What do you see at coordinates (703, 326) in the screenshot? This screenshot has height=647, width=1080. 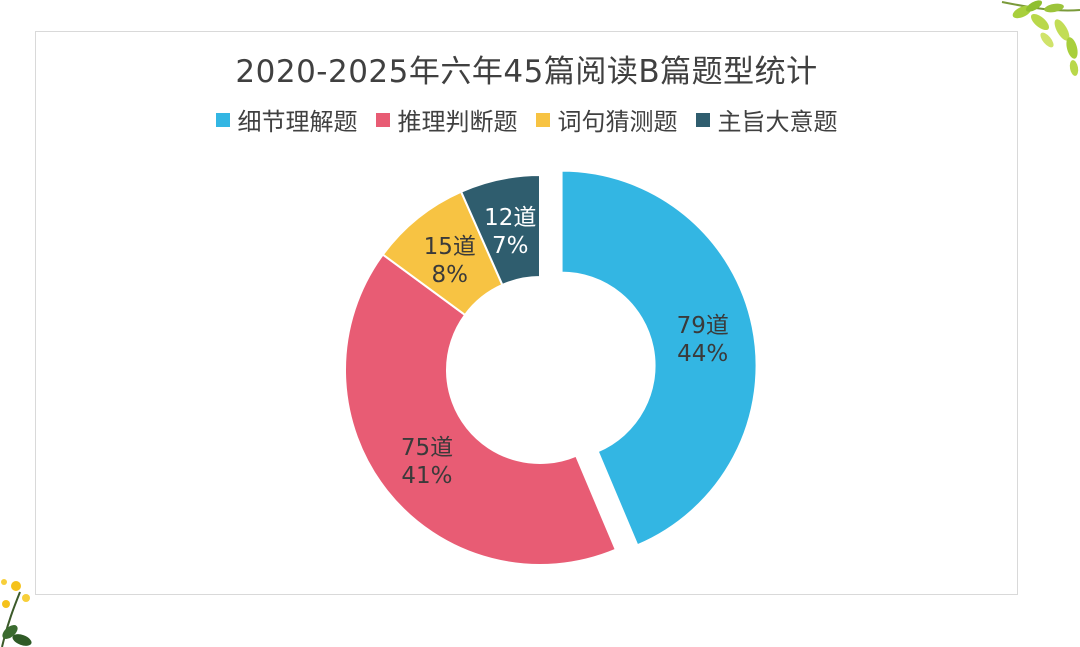 I see `data-label-count: 79道` at bounding box center [703, 326].